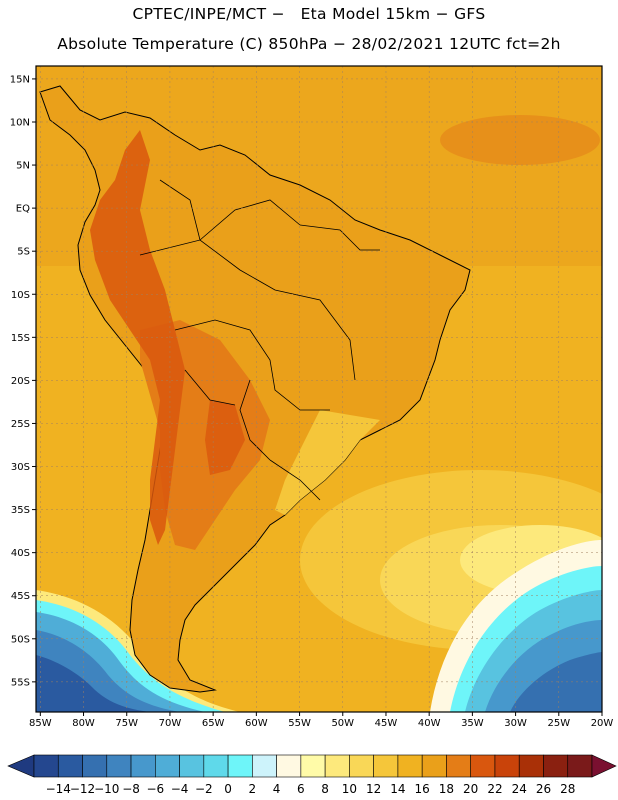  I want to click on colorbar-over-arrow, so click(604, 766).